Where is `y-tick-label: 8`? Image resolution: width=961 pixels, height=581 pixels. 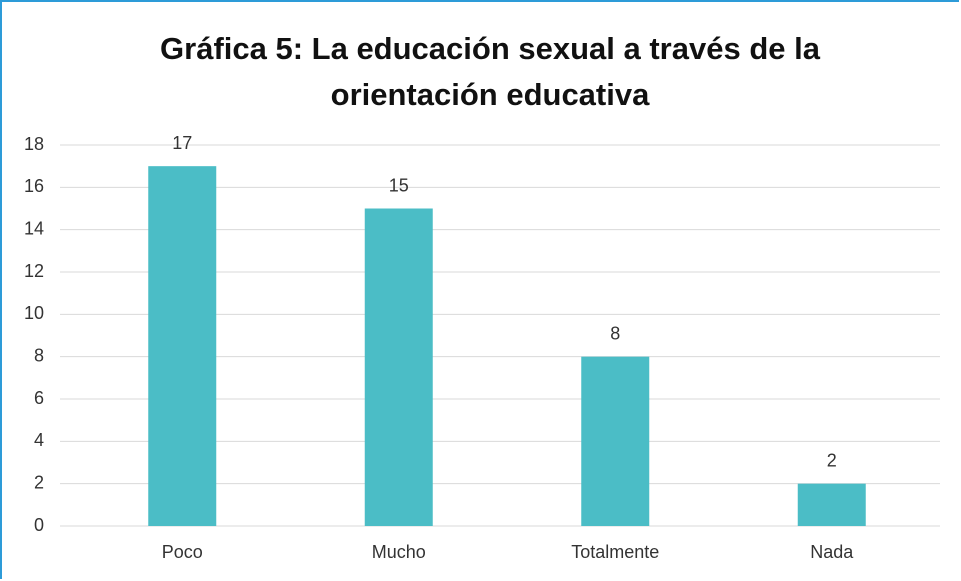
y-tick-label: 8 is located at coordinates (39, 355).